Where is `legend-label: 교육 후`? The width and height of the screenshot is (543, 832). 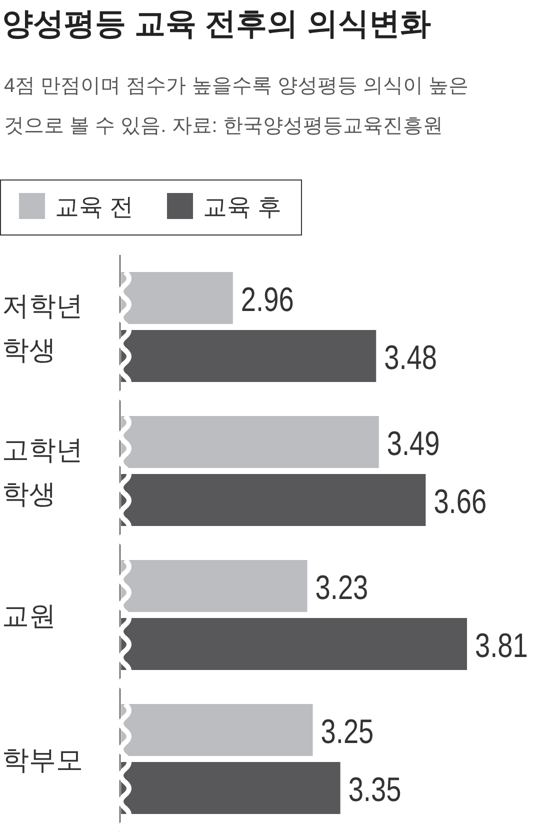
legend-label: 교육 후 is located at coordinates (242, 207).